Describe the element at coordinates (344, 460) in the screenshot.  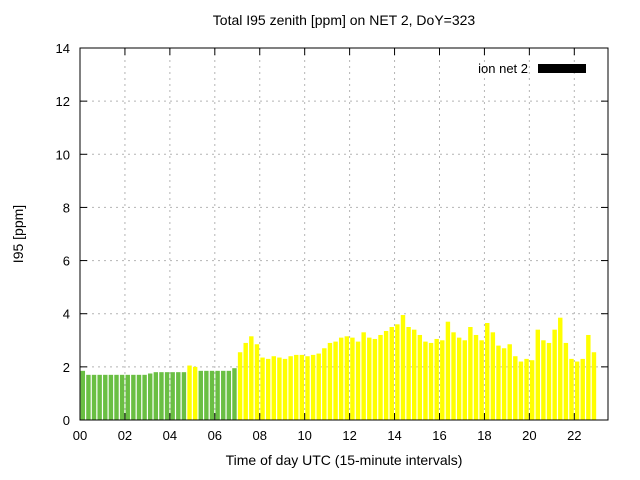
I see `x-axis-label: Time of day UTC (15-minute intervals)` at that location.